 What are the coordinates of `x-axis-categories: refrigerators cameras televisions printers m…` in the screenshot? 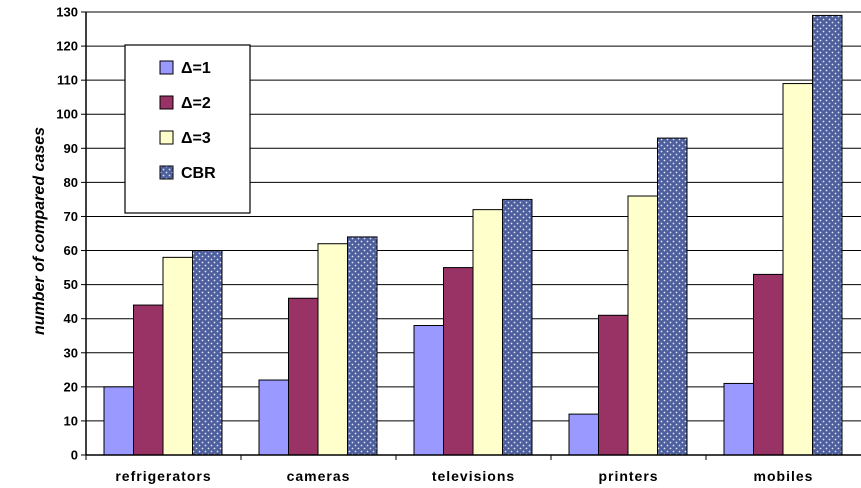 It's located at (464, 476).